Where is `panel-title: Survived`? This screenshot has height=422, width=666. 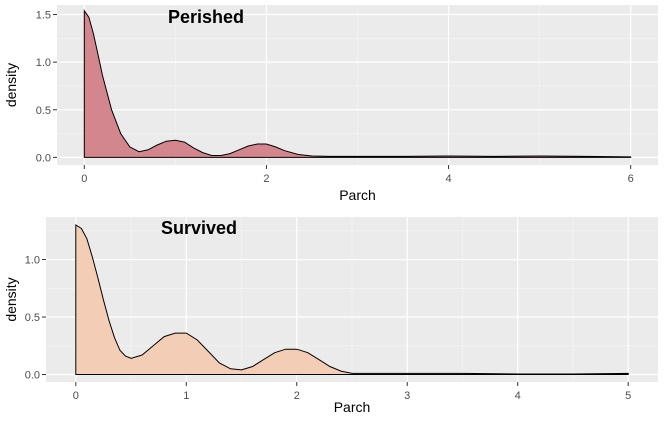
panel-title: Survived is located at coordinates (199, 228).